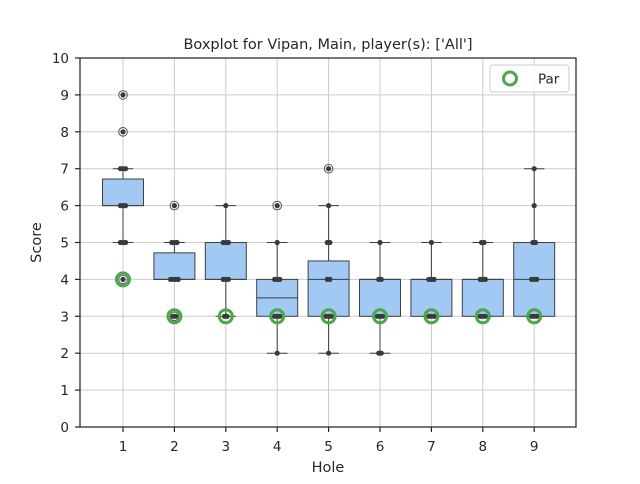  Describe the element at coordinates (64, 280) in the screenshot. I see `y-tick-label: 4` at that location.